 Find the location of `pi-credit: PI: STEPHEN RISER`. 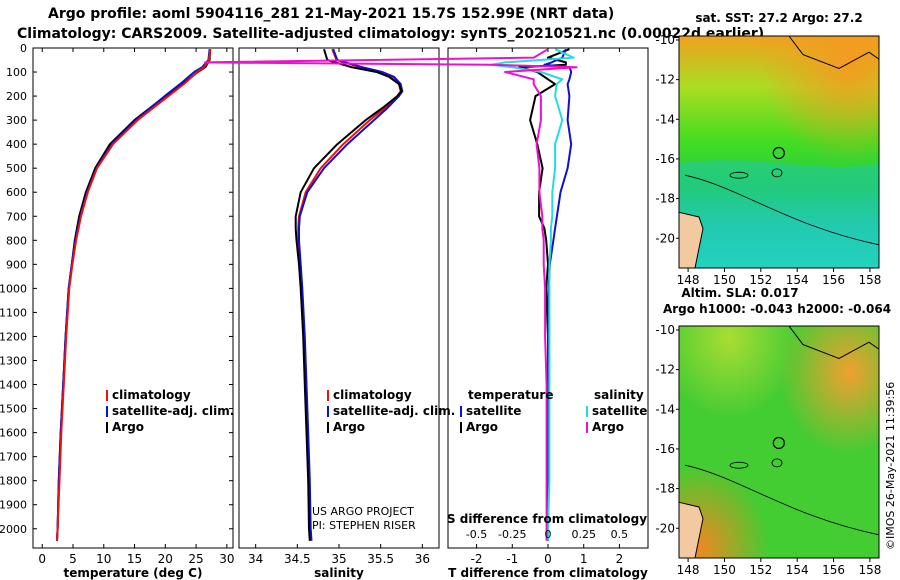

pi-credit: PI: STEPHEN RISER is located at coordinates (364, 525).